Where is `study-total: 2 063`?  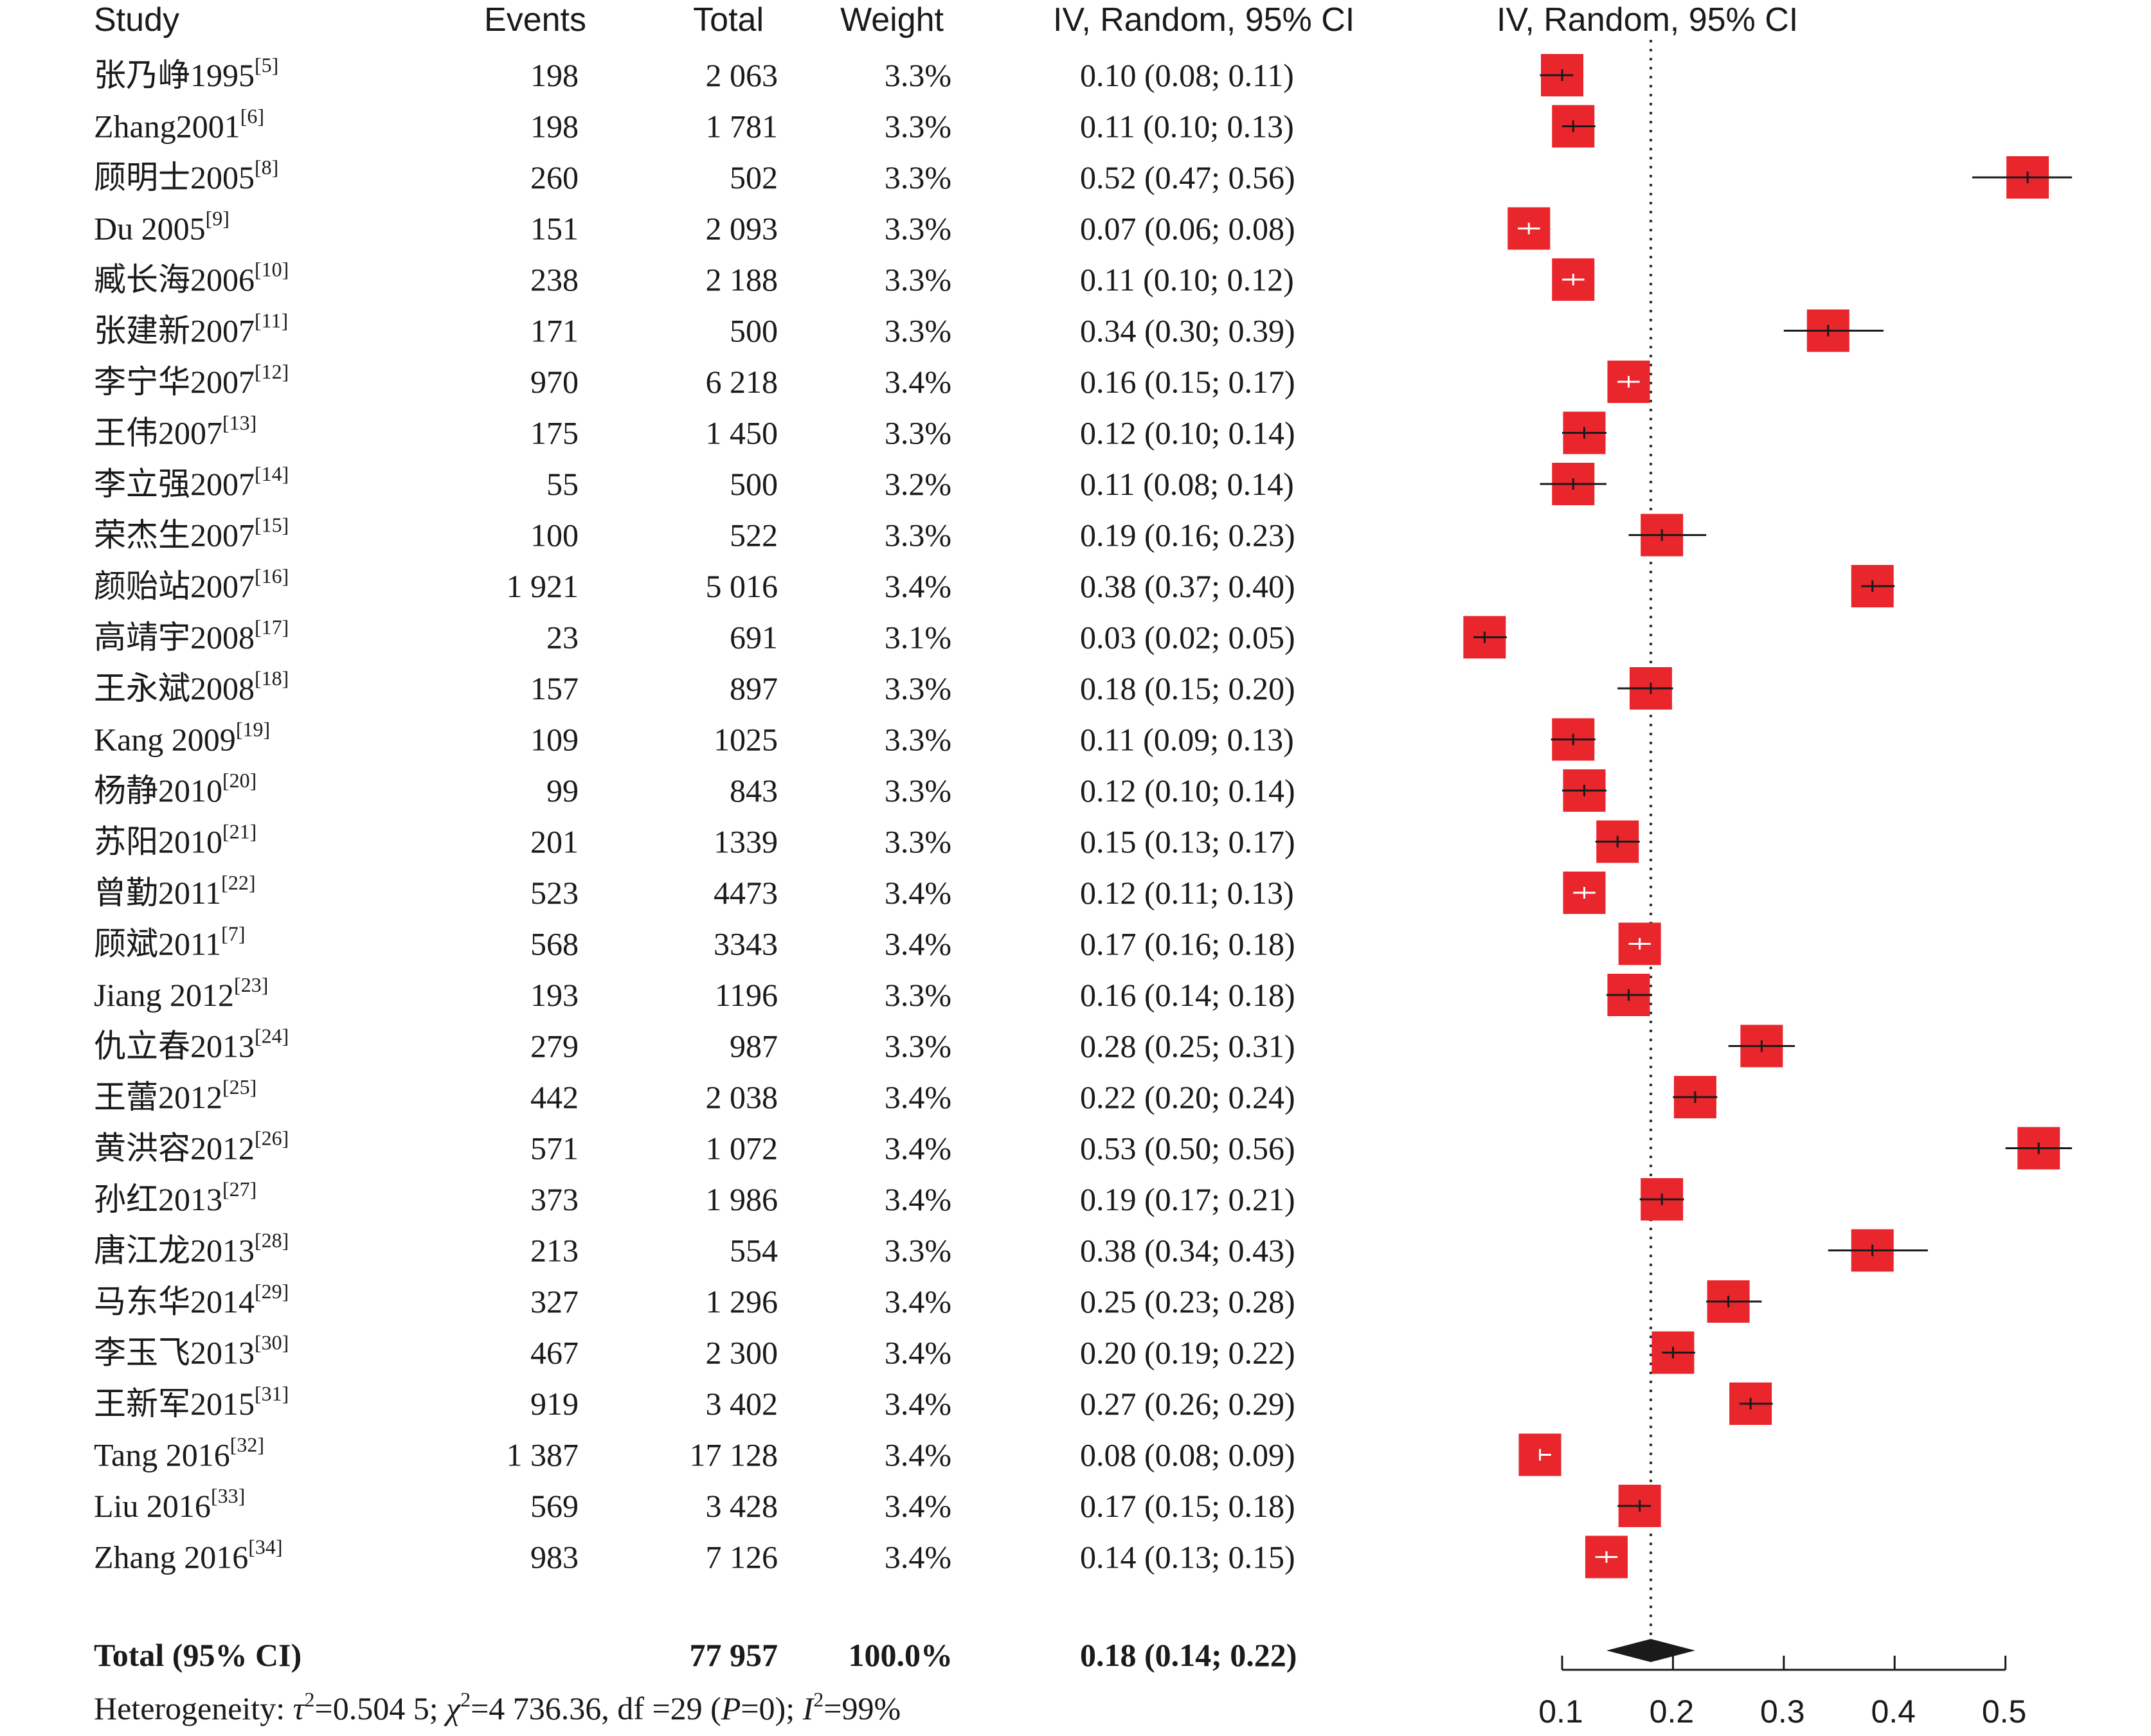
study-total: 2 063 is located at coordinates (742, 75).